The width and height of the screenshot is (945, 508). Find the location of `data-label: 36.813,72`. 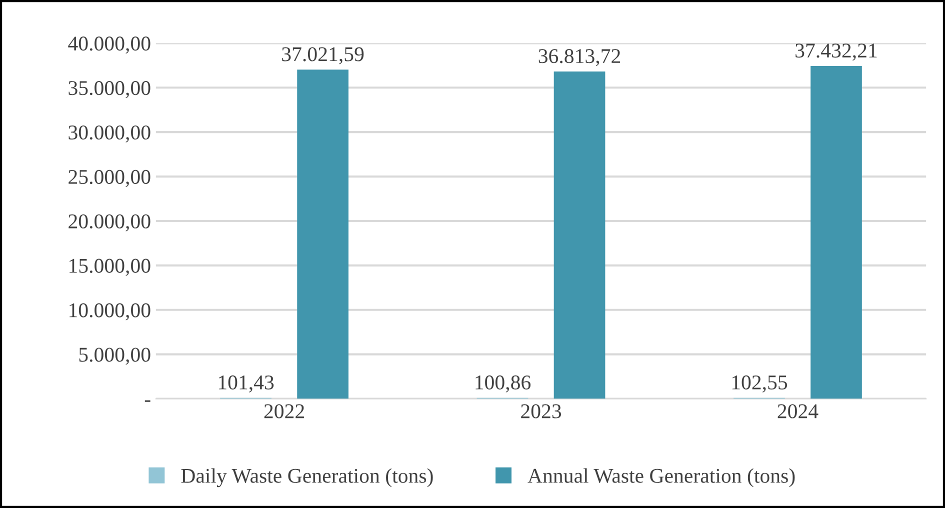

data-label: 36.813,72 is located at coordinates (579, 57).